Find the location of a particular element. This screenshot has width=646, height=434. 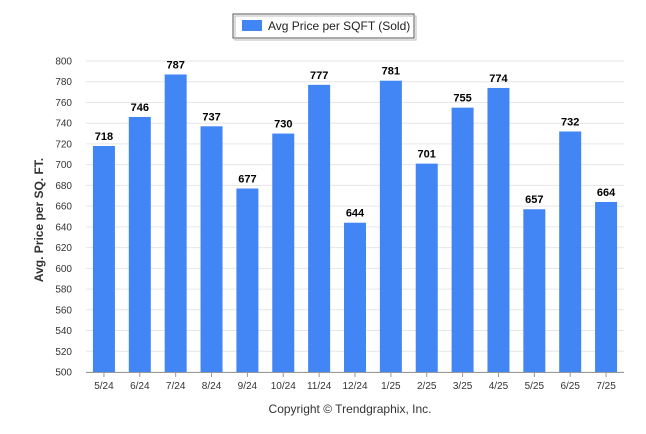

y-tick-label: 740 is located at coordinates (63, 124).